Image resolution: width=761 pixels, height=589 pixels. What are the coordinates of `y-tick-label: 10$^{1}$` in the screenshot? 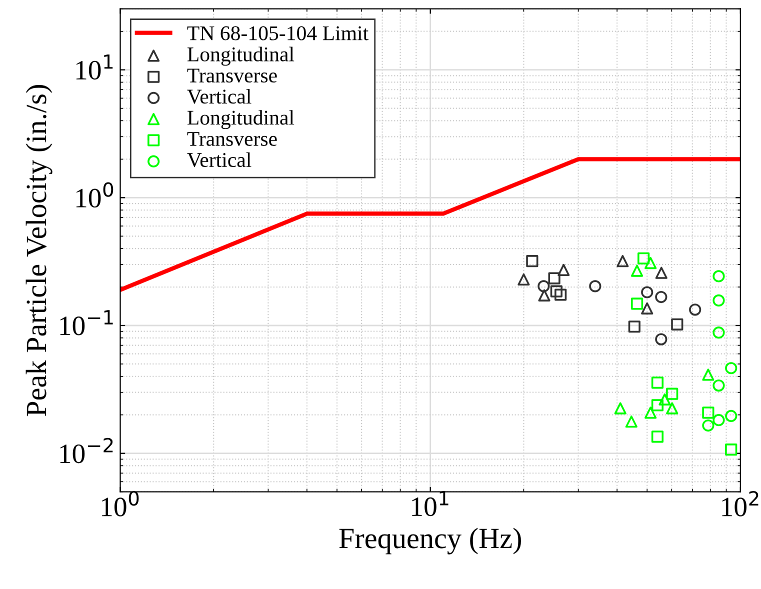 It's located at (94, 67).